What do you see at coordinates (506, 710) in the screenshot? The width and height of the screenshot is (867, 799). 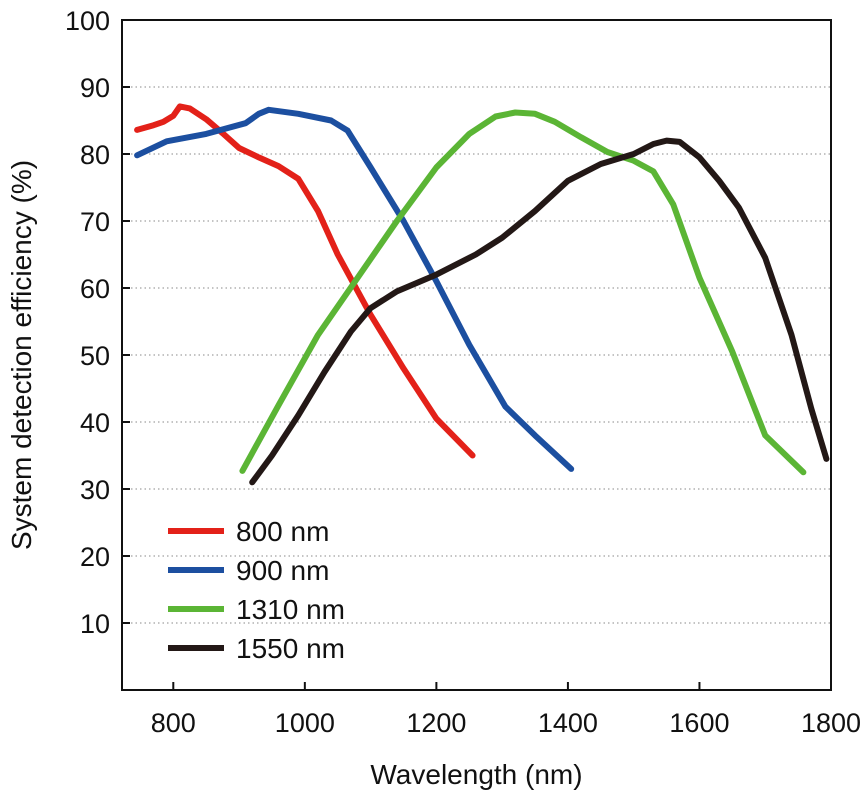 I see `x-axis: 800 1000 1200 1400 1600 1800` at bounding box center [506, 710].